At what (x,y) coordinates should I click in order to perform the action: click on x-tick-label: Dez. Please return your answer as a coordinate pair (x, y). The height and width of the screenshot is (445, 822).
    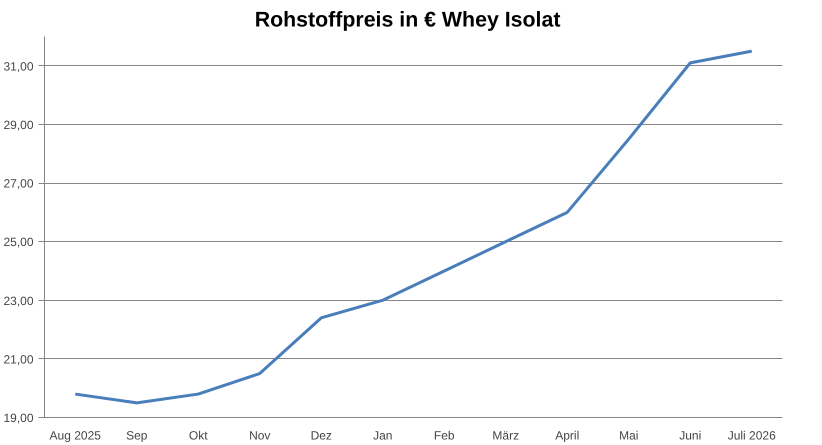
    Looking at the image, I should click on (321, 435).